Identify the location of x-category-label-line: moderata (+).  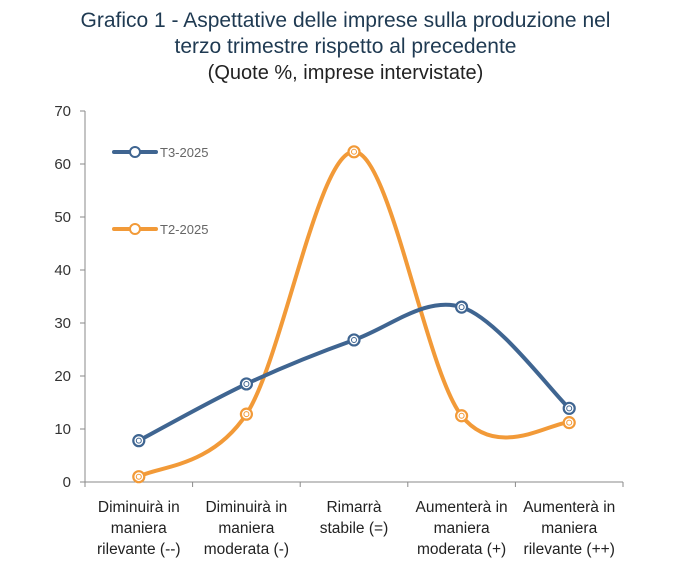
(461, 549).